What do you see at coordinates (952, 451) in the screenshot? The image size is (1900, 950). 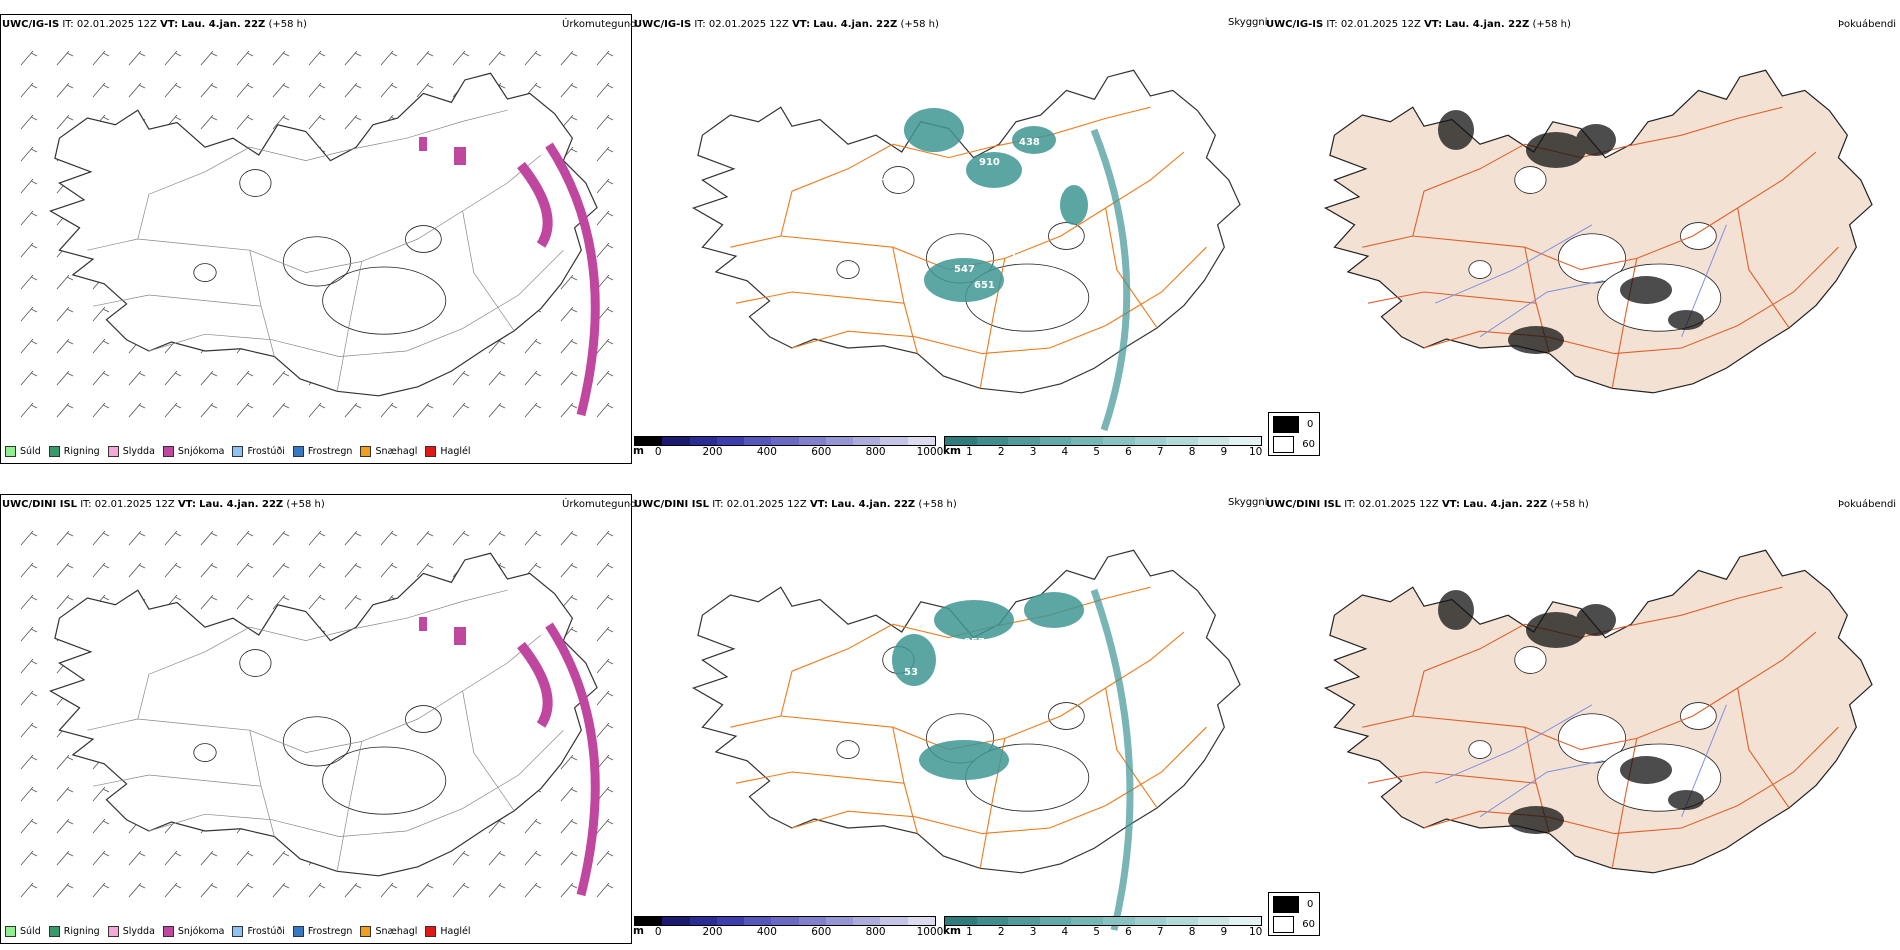 I see `colorbar-unit: km` at bounding box center [952, 451].